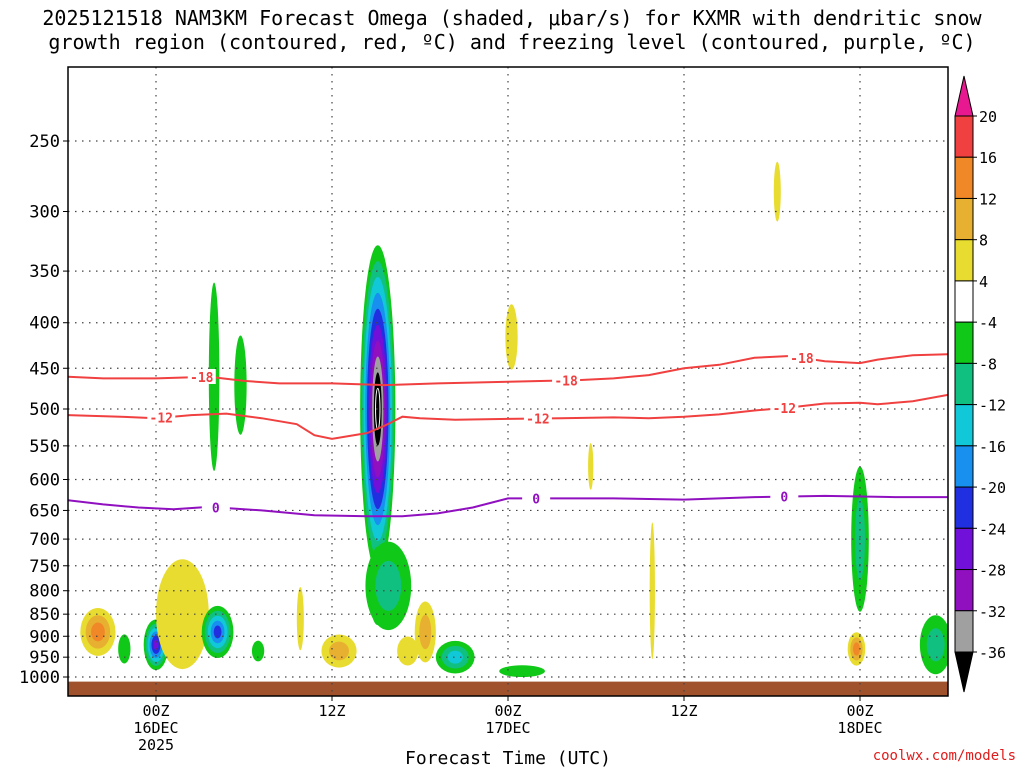 The width and height of the screenshot is (1024, 768). I want to click on y-tick-label-950: 950, so click(44, 658).